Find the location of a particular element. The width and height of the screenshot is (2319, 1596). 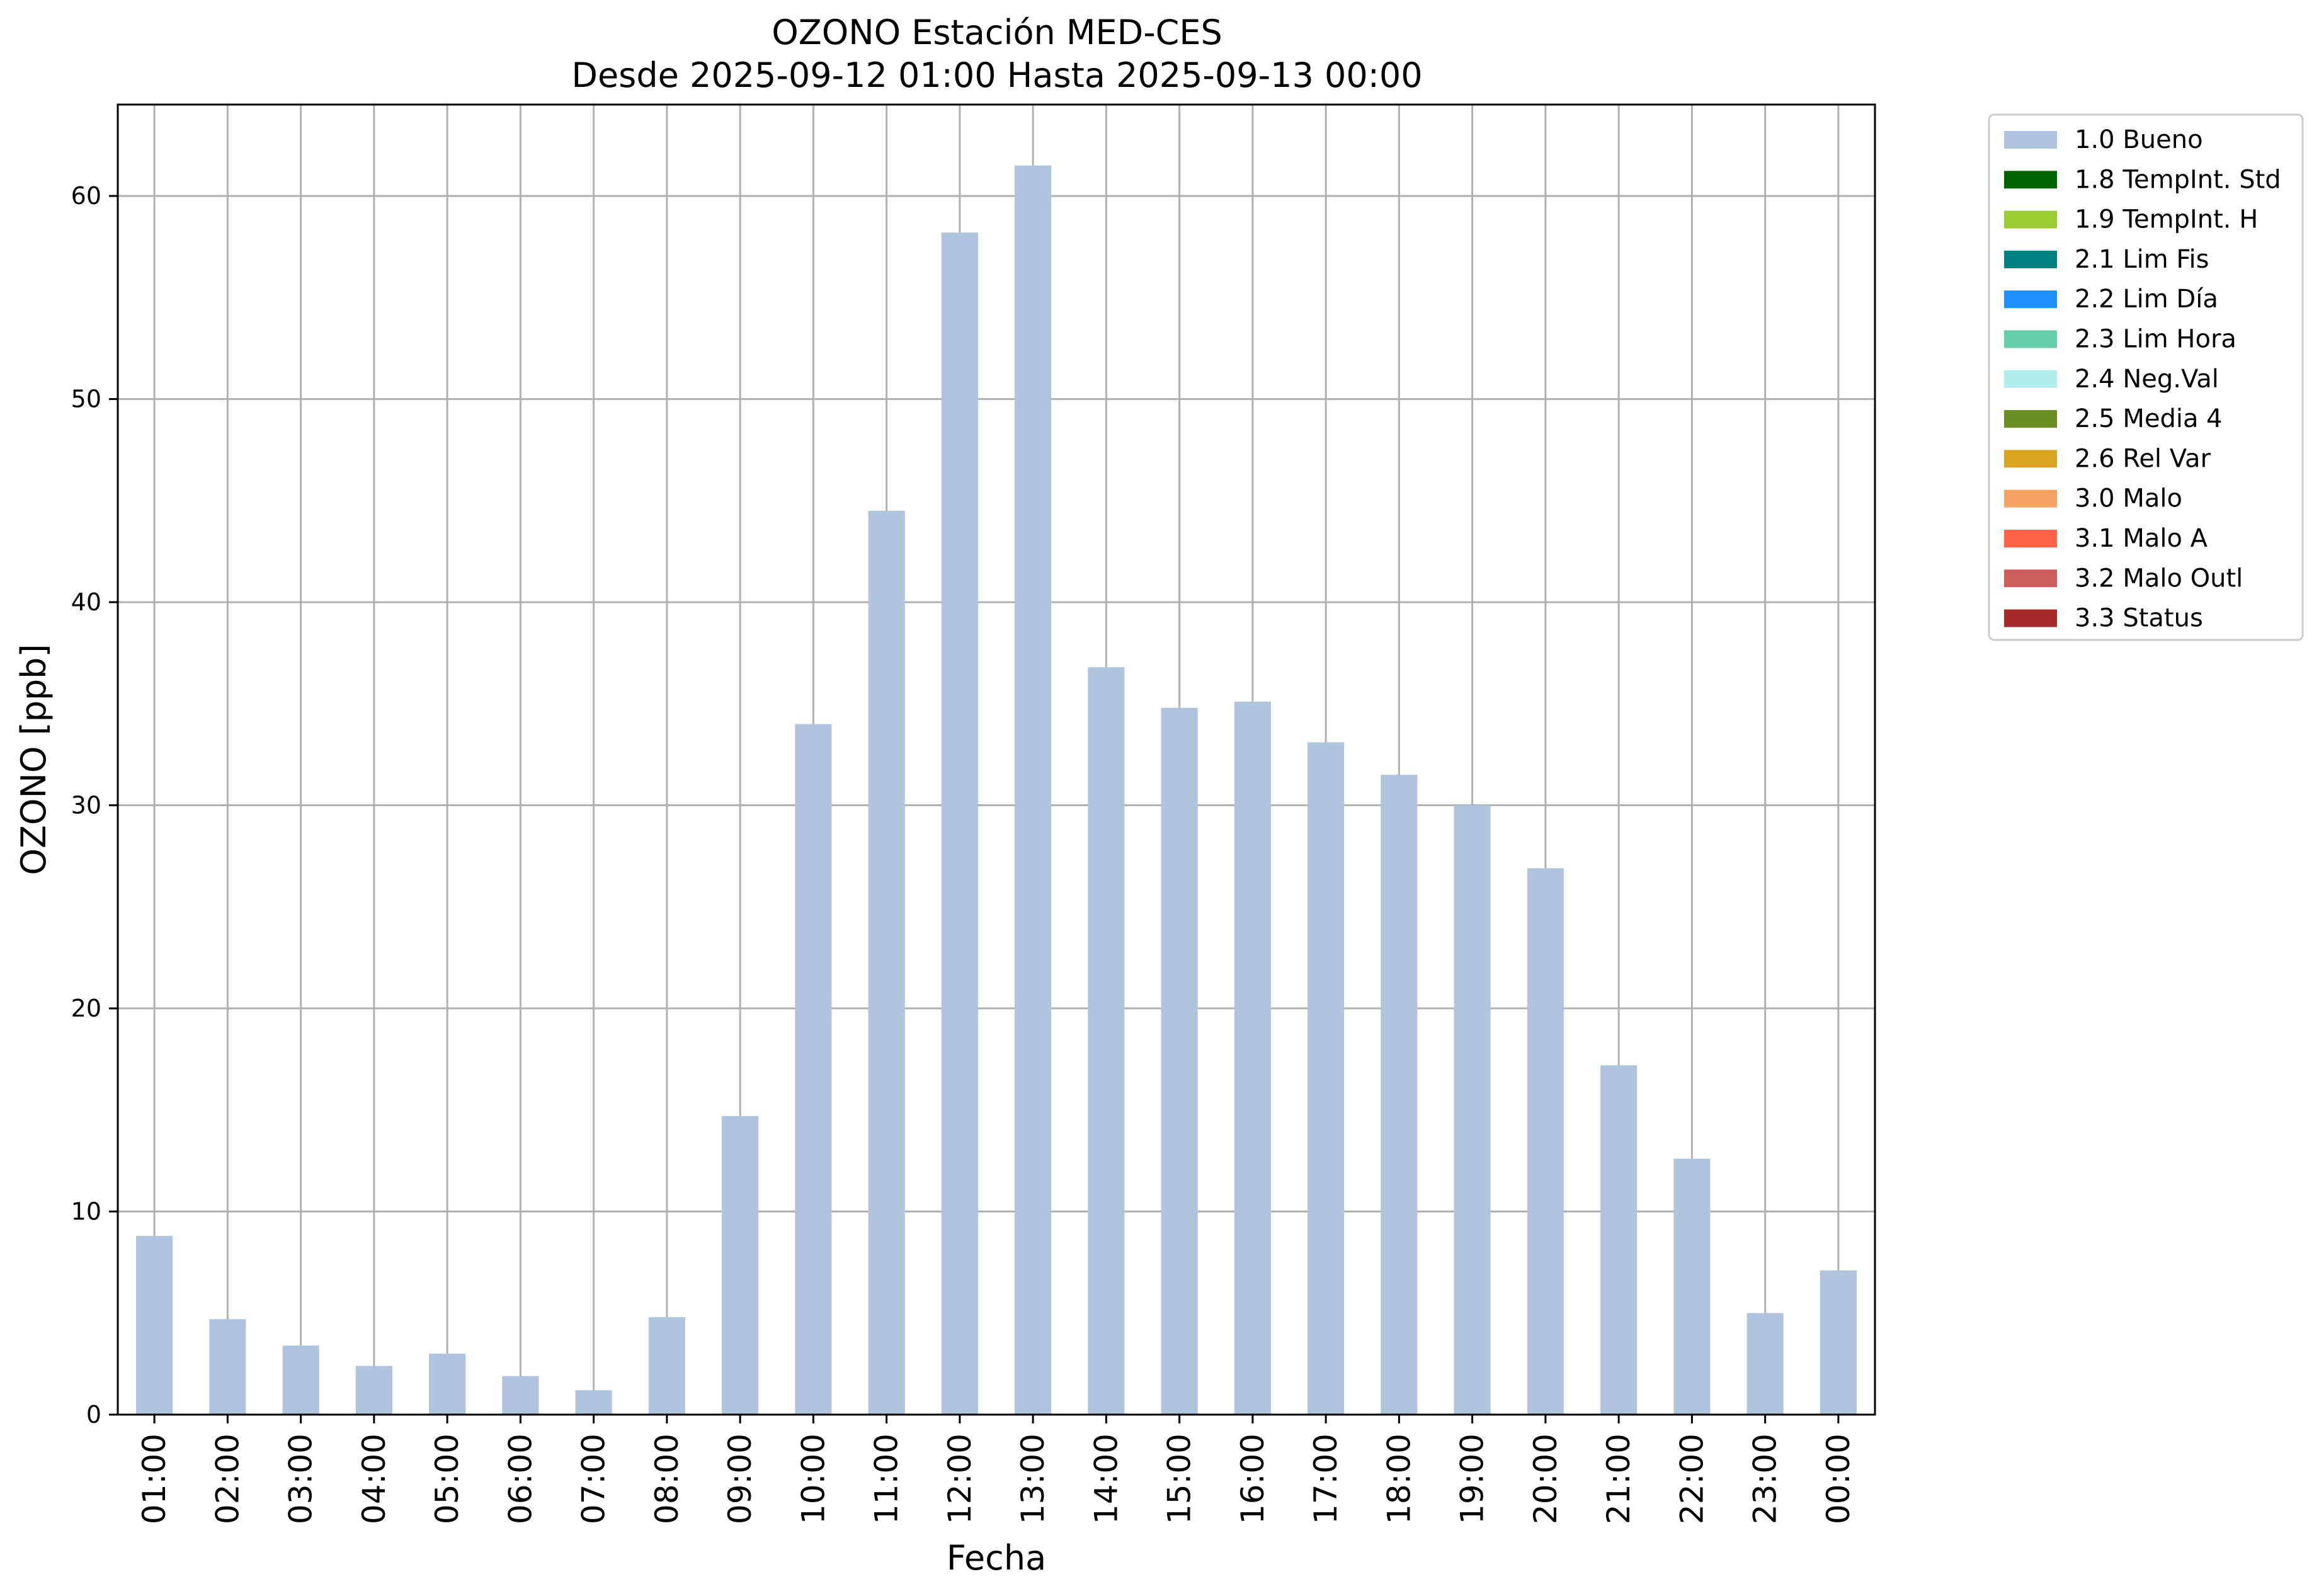

x-tick-label: 09:00 is located at coordinates (740, 1479).